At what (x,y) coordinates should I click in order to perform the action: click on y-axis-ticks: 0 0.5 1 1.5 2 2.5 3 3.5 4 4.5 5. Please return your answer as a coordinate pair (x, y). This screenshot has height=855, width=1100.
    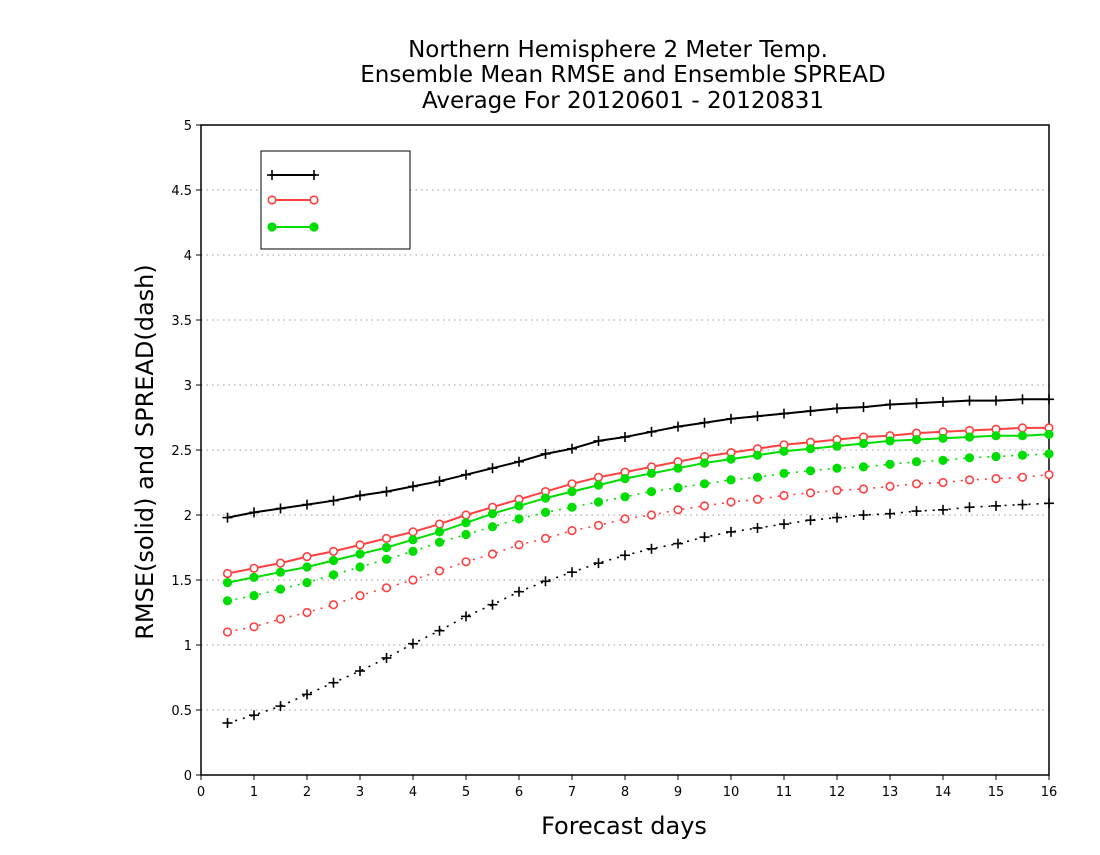
    Looking at the image, I should click on (186, 451).